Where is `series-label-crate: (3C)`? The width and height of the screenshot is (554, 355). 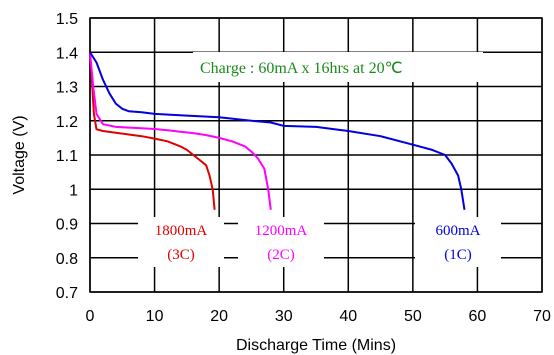 series-label-crate: (3C) is located at coordinates (181, 255).